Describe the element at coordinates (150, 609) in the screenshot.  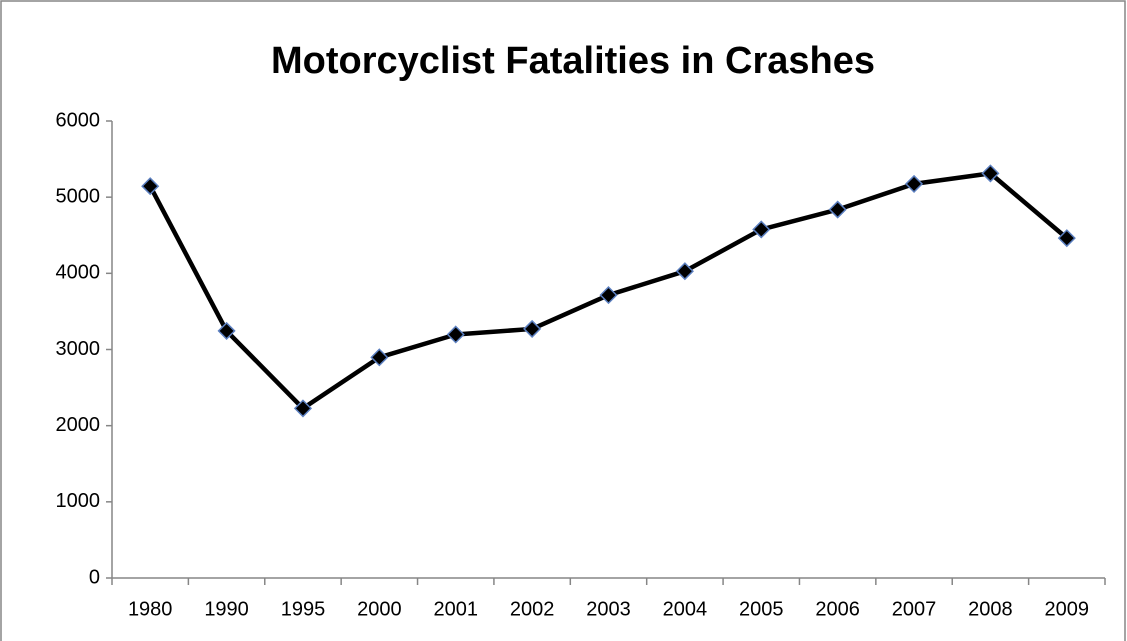
I see `x-tick-label: 1980` at that location.